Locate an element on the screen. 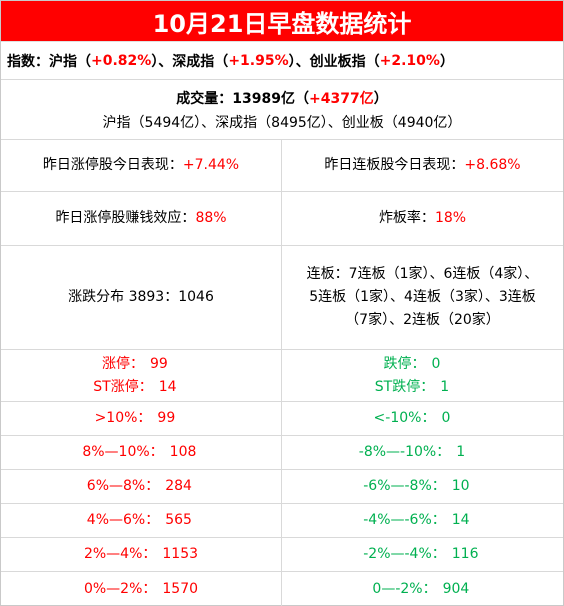 The image size is (564, 606). range-down-cell: -8%—-10%： 1 is located at coordinates (422, 452).